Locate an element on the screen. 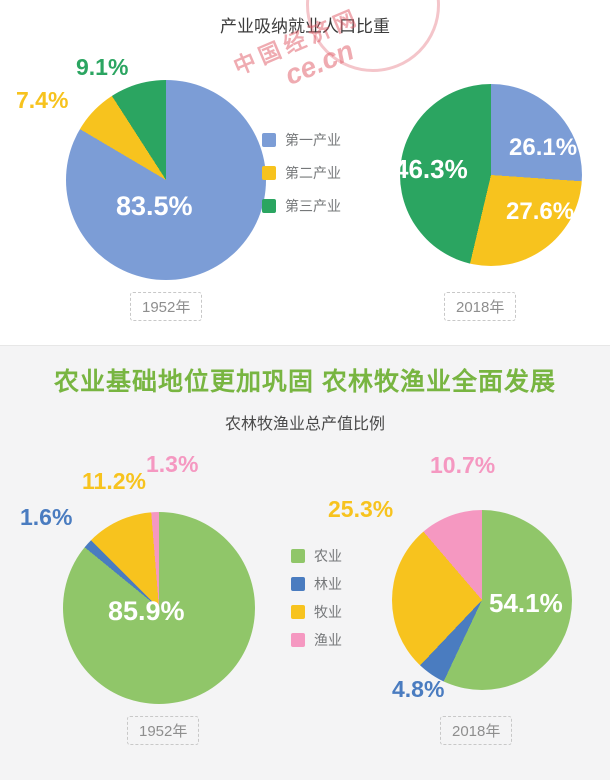 Image resolution: width=610 pixels, height=780 pixels. label-secondary-1952: 7.4% is located at coordinates (42, 100).